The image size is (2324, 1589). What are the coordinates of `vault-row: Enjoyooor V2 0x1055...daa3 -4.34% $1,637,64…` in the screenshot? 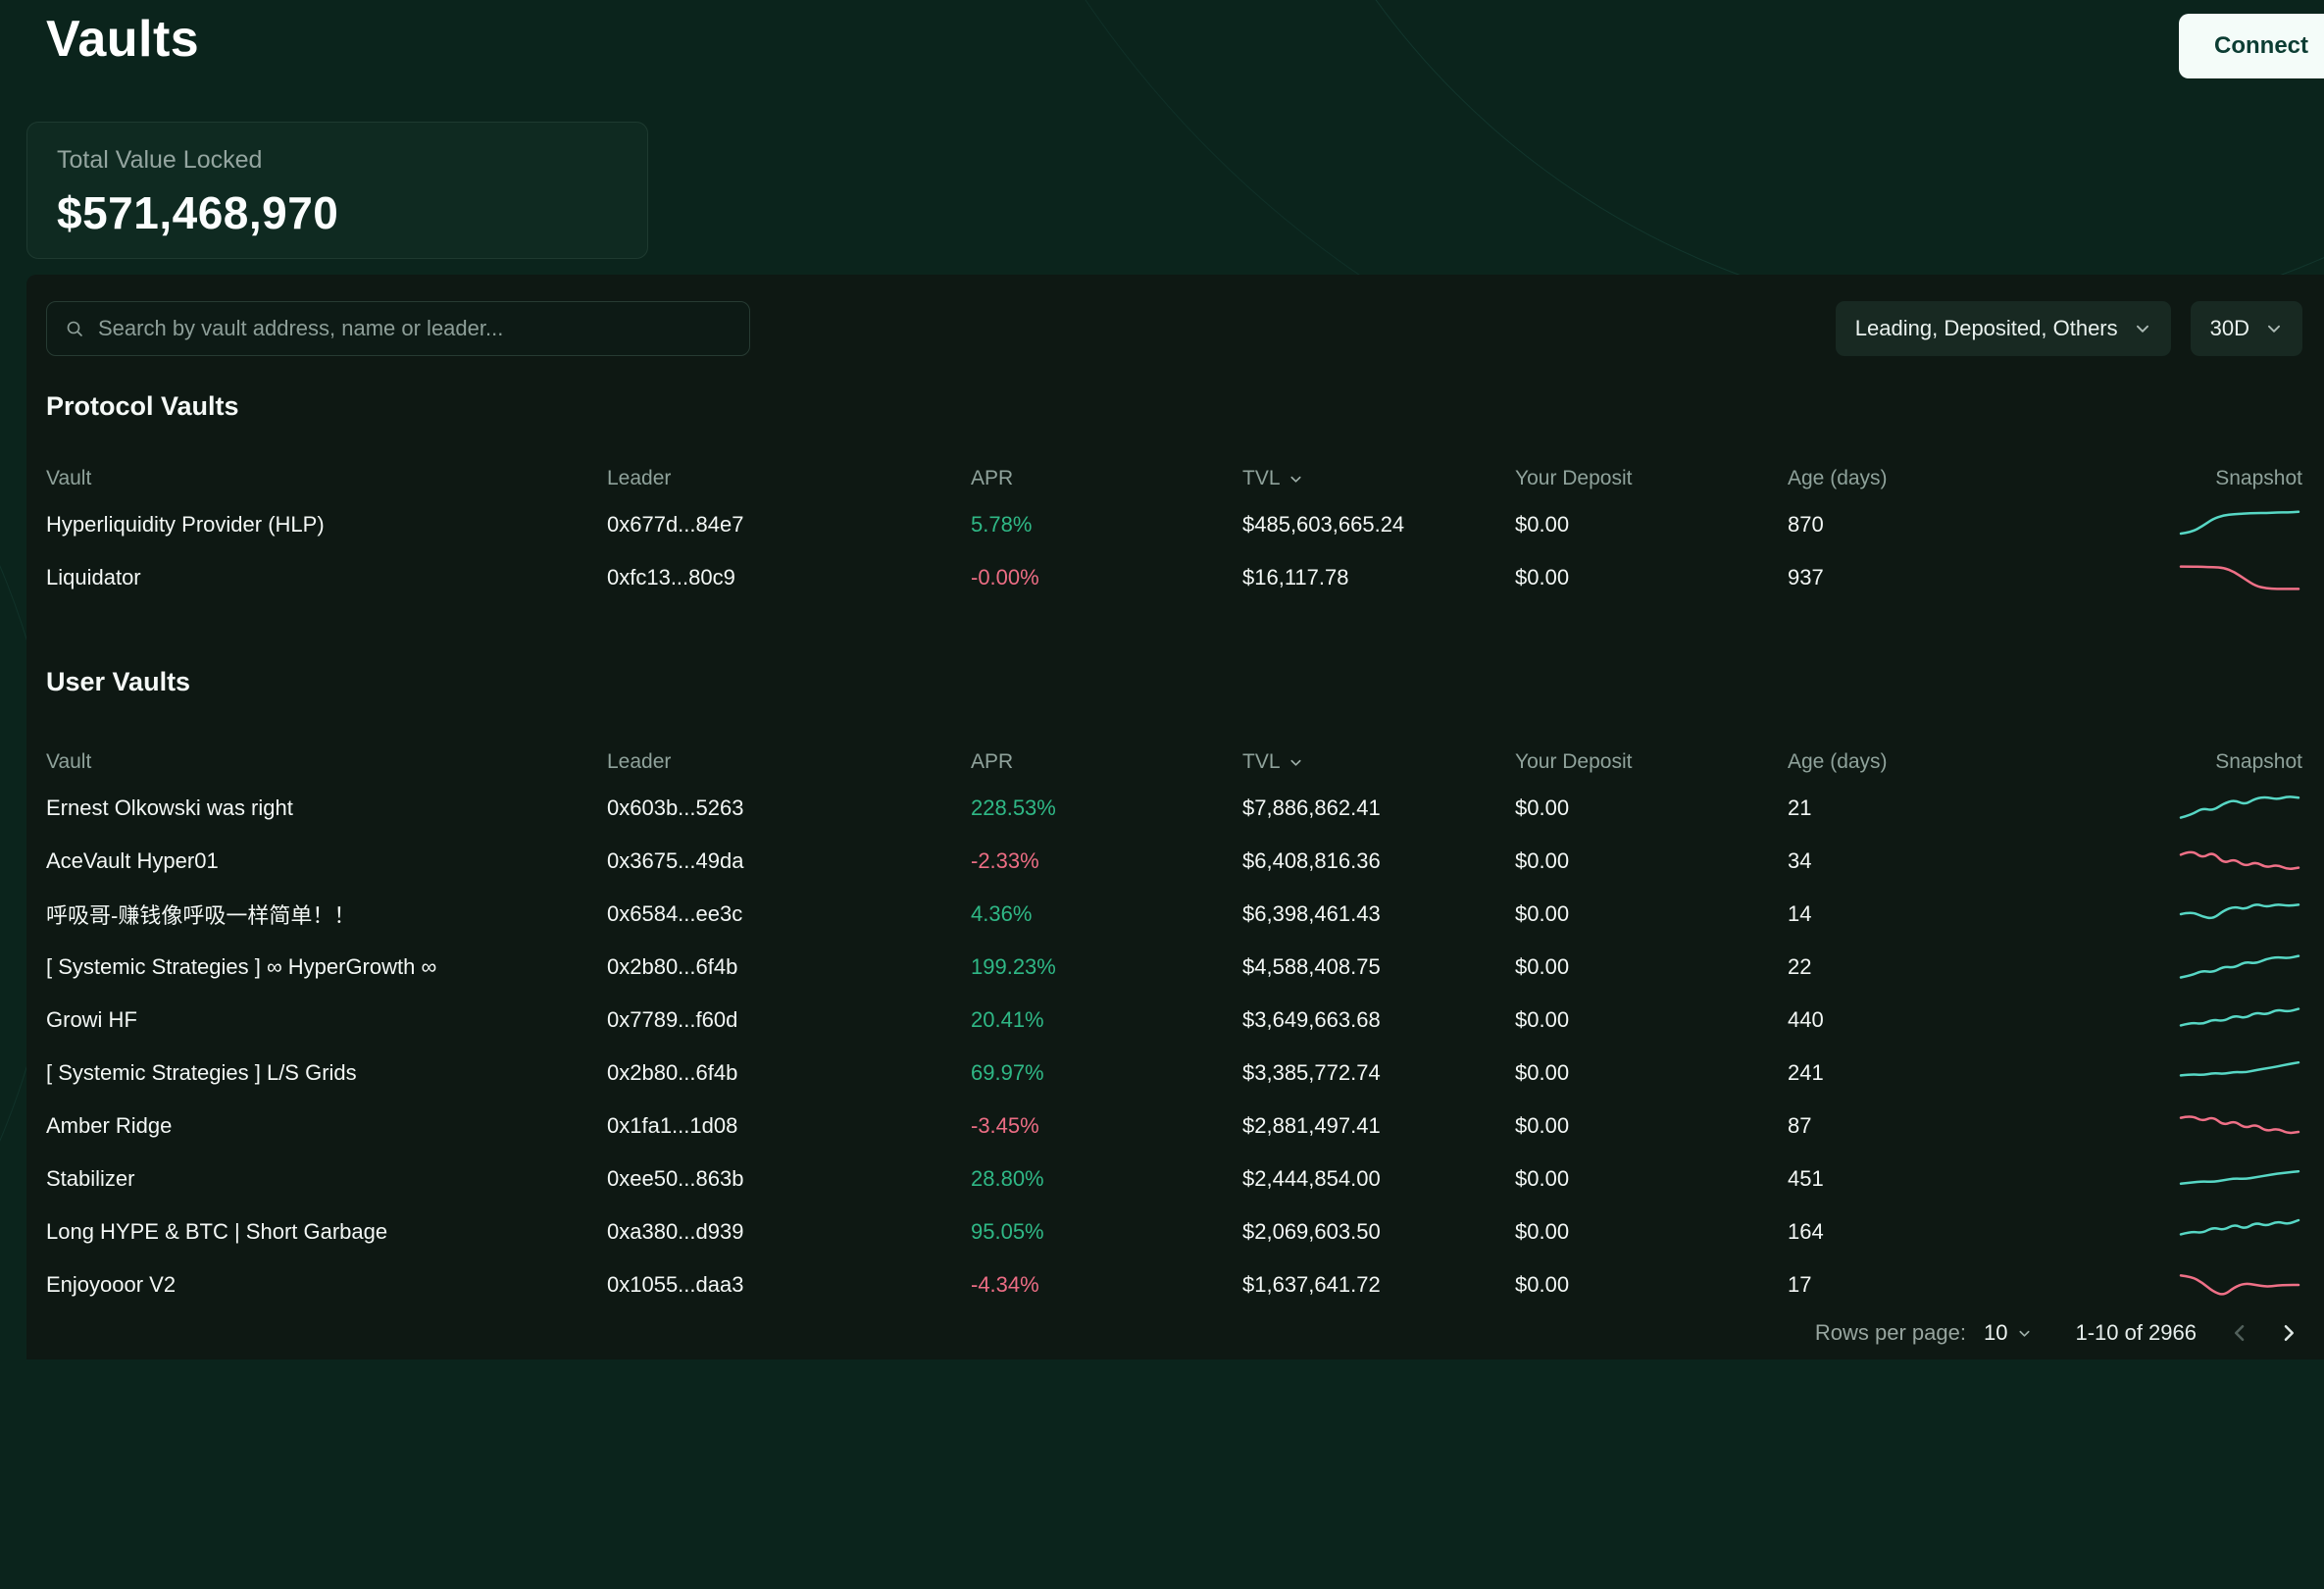 It's located at (1174, 1285).